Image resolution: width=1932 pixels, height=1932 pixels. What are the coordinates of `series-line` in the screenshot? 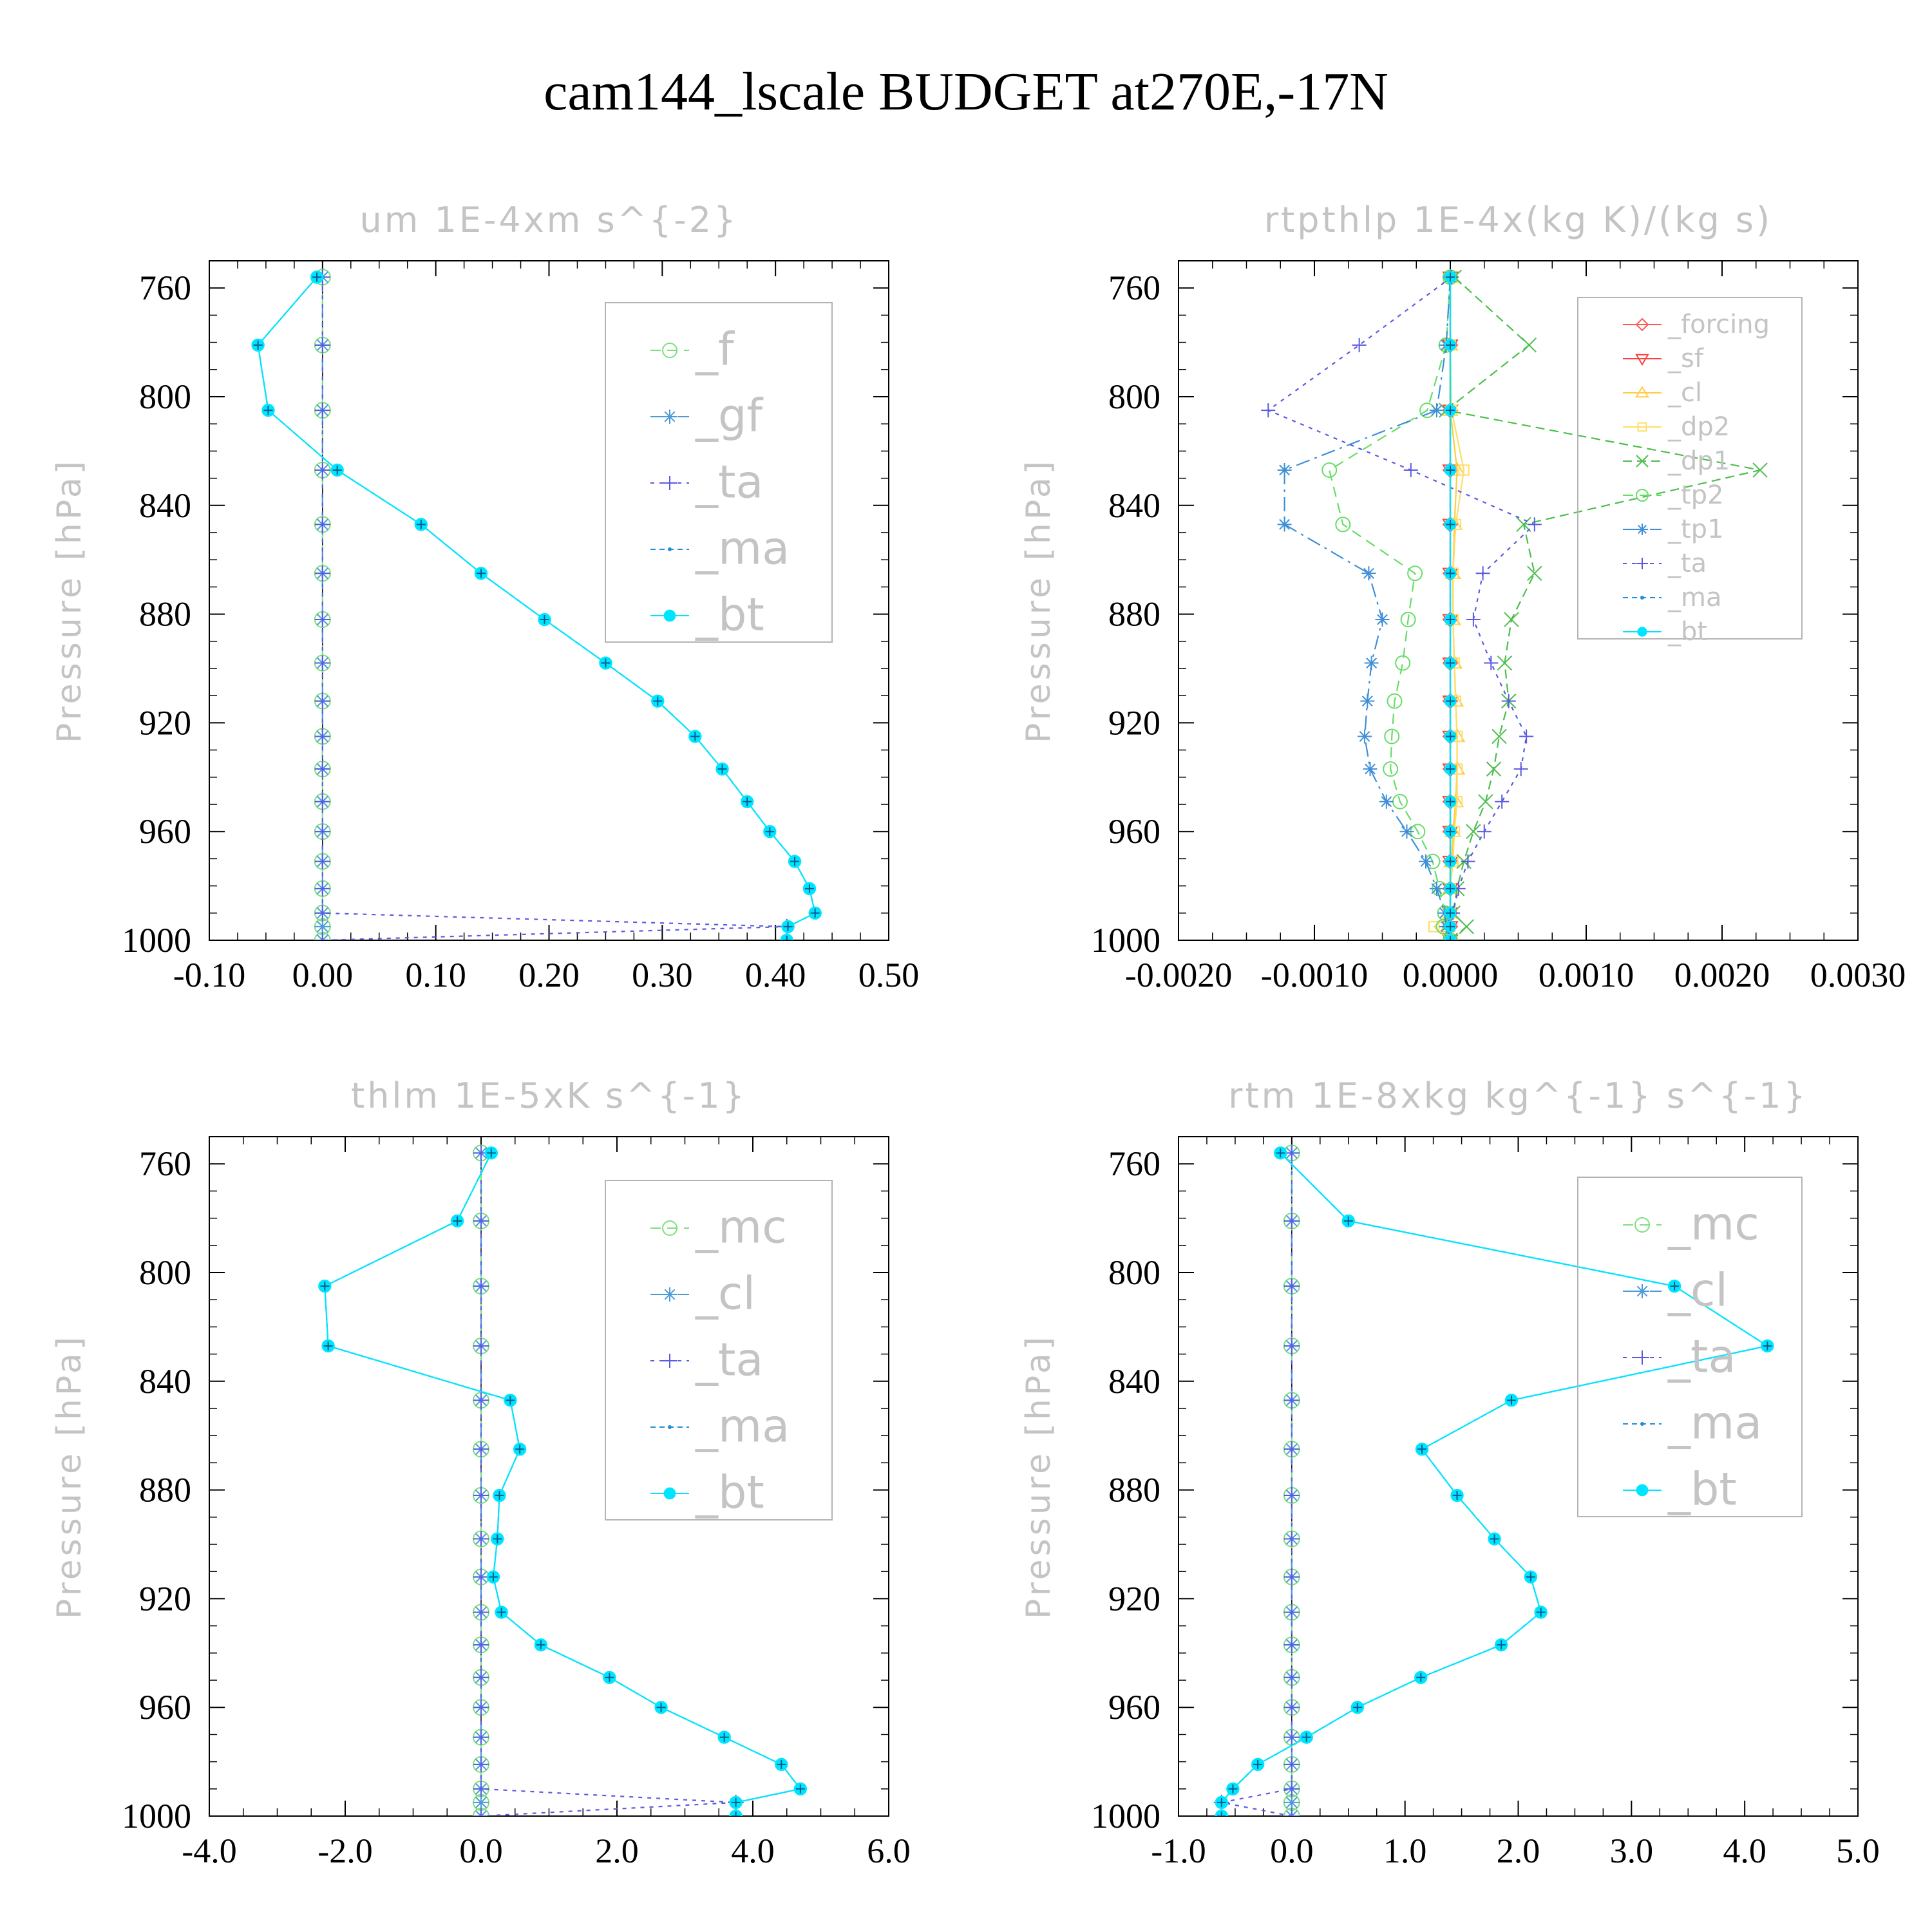 It's located at (1401, 608).